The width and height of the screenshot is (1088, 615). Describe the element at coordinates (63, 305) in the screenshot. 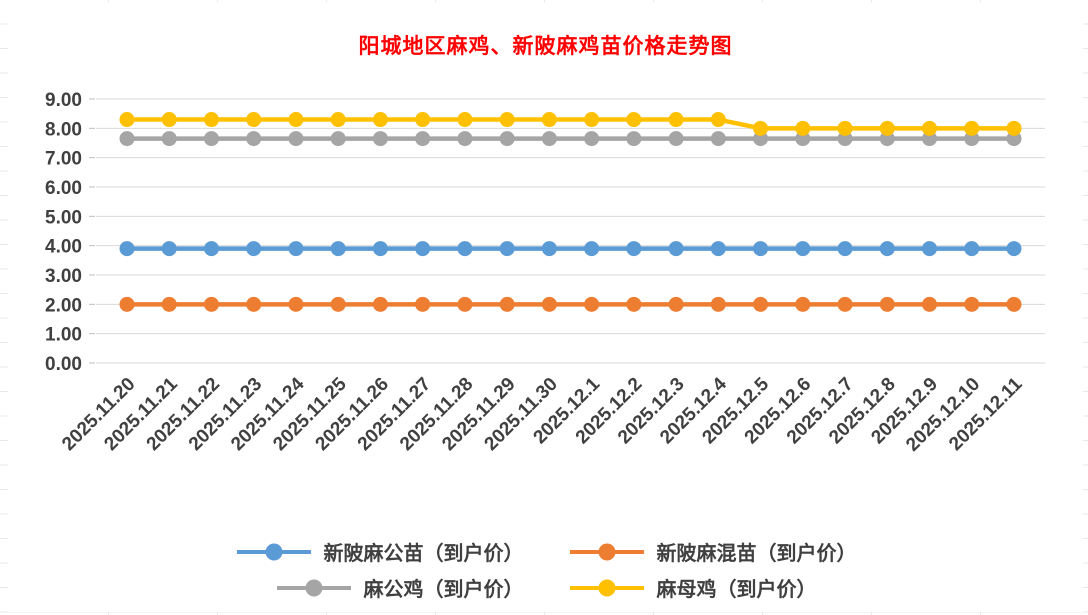

I see `y-tick-label: 2.00` at that location.